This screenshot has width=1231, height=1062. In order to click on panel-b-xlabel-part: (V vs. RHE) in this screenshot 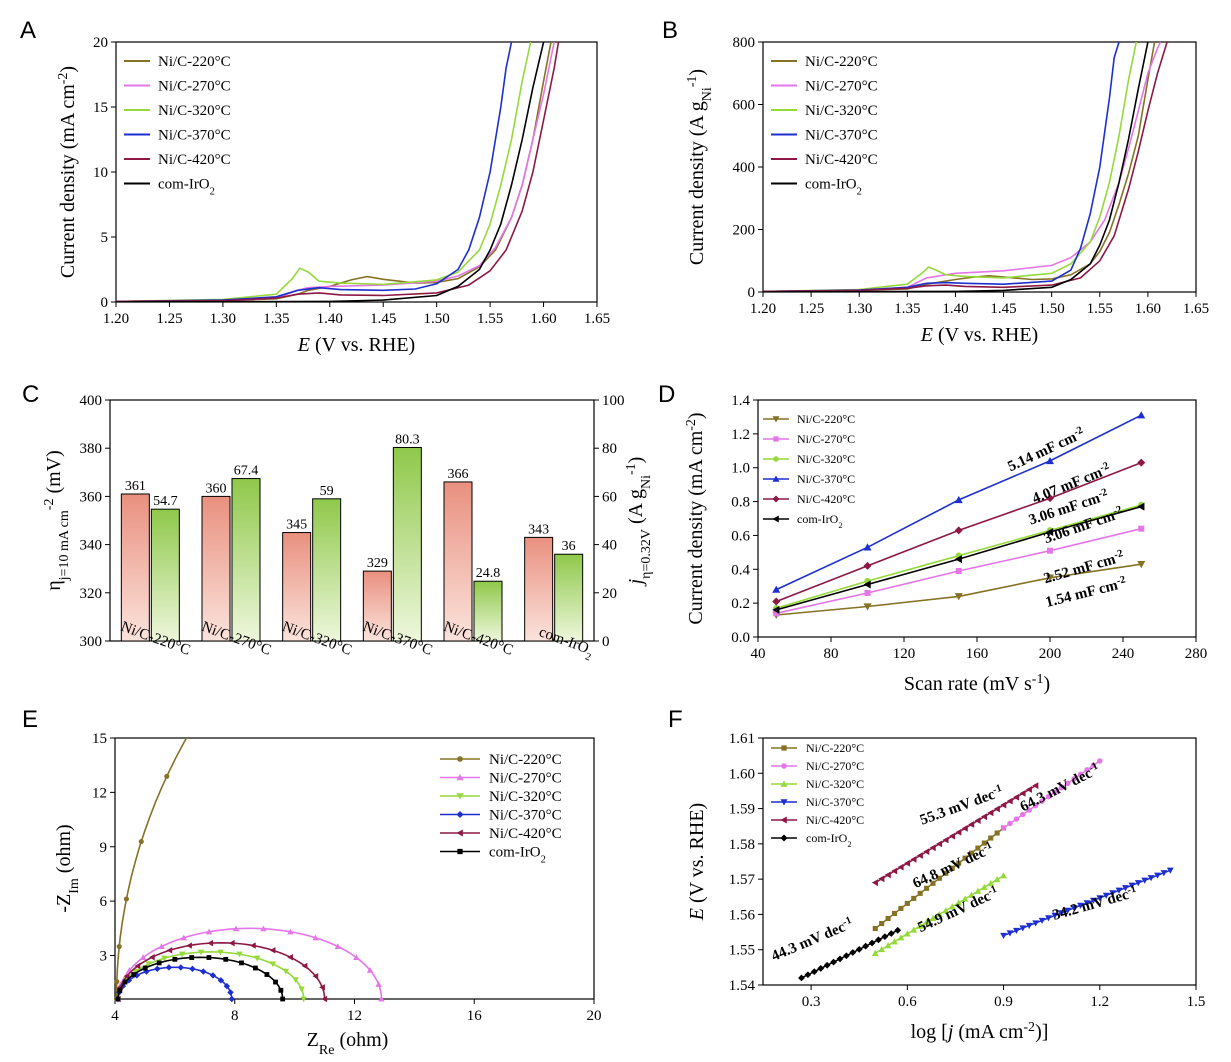, I will do `click(985, 335)`.